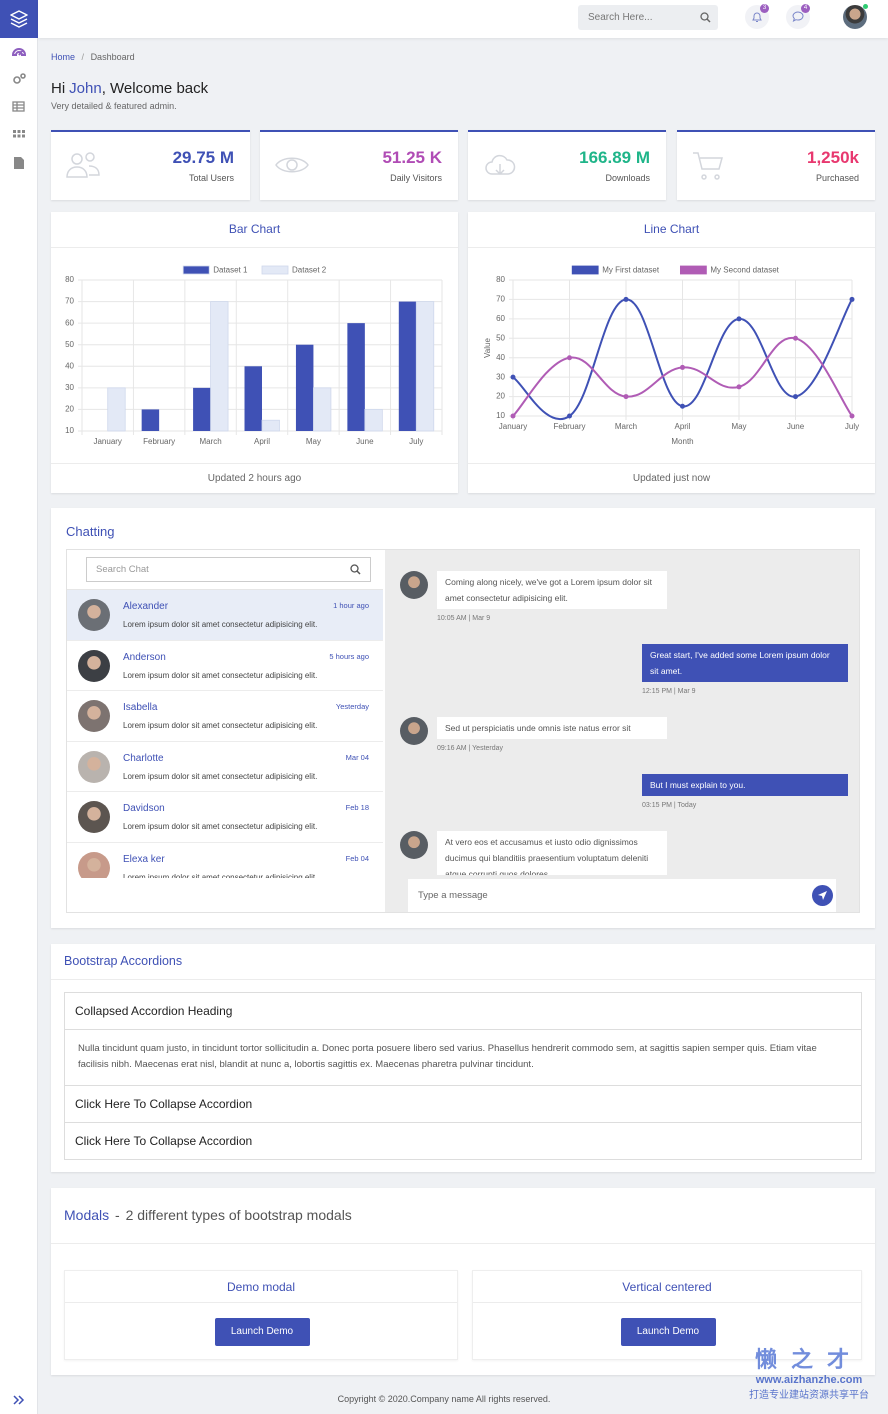 This screenshot has width=888, height=1414. Describe the element at coordinates (500, 299) in the screenshot. I see `y-tick-label: 70` at that location.